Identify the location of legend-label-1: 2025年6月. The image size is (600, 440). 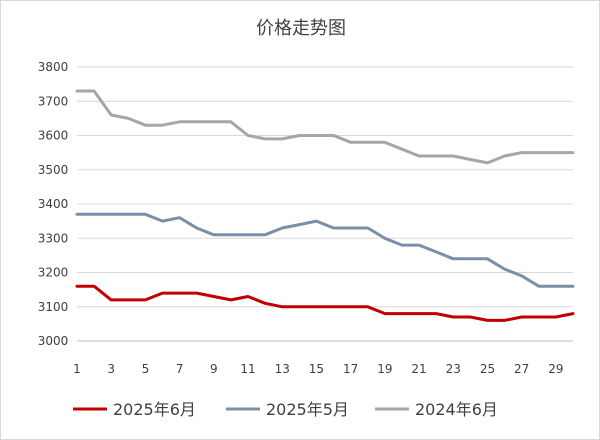
(154, 409).